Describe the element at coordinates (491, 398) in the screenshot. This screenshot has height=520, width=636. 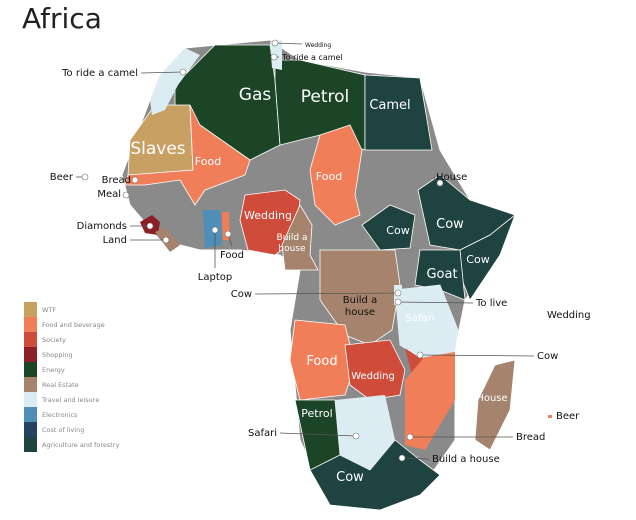
I see `region-label: House` at that location.